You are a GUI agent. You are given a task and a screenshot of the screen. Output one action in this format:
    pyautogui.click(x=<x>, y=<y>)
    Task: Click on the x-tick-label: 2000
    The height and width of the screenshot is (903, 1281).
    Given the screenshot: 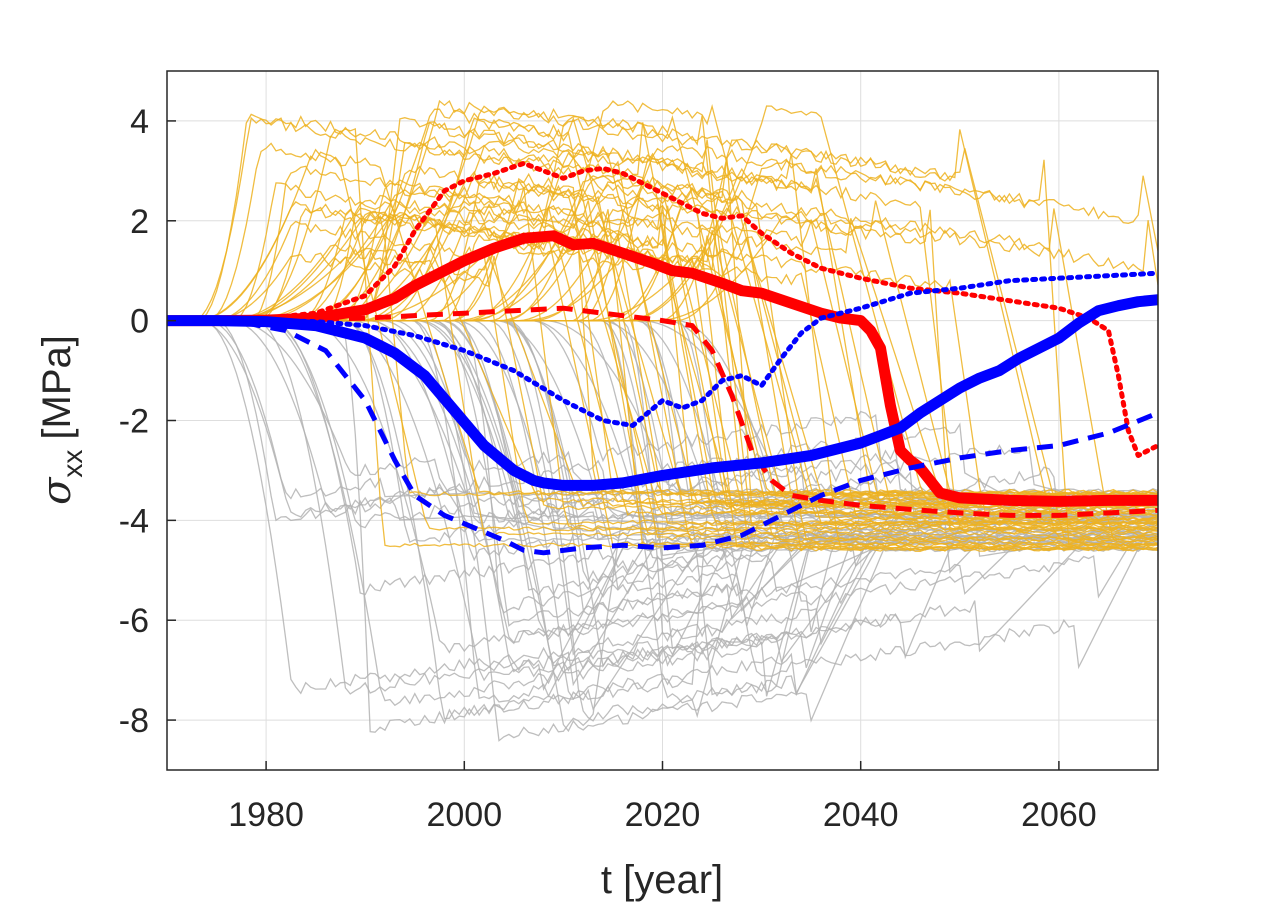 What is the action you would take?
    pyautogui.click(x=464, y=815)
    